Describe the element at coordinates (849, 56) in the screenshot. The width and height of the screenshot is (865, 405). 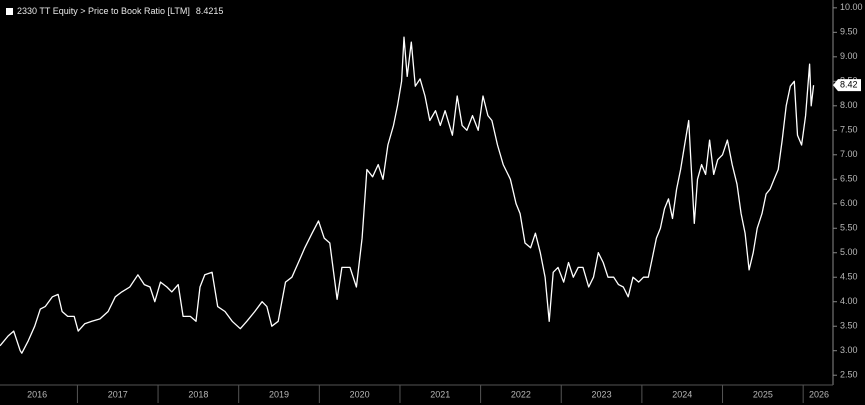
I see `y-tick-label: 9.00` at that location.